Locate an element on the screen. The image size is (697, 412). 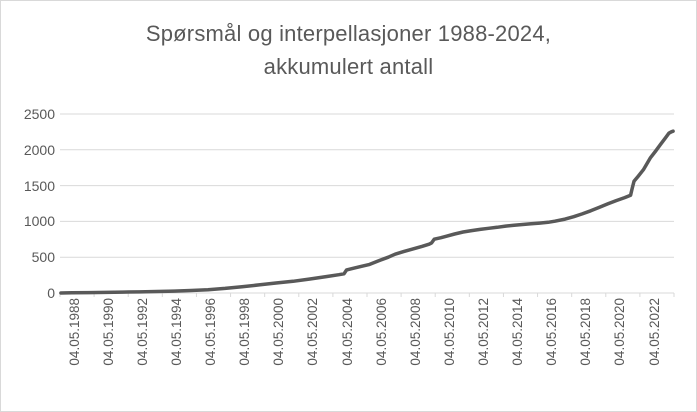
chart-title-line-2: akkumulert antall is located at coordinates (348, 66).